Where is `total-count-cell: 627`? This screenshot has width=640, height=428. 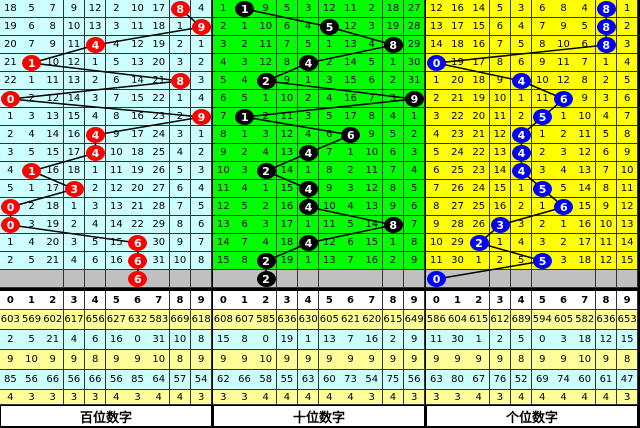
total-count-cell: 627 is located at coordinates (117, 320).